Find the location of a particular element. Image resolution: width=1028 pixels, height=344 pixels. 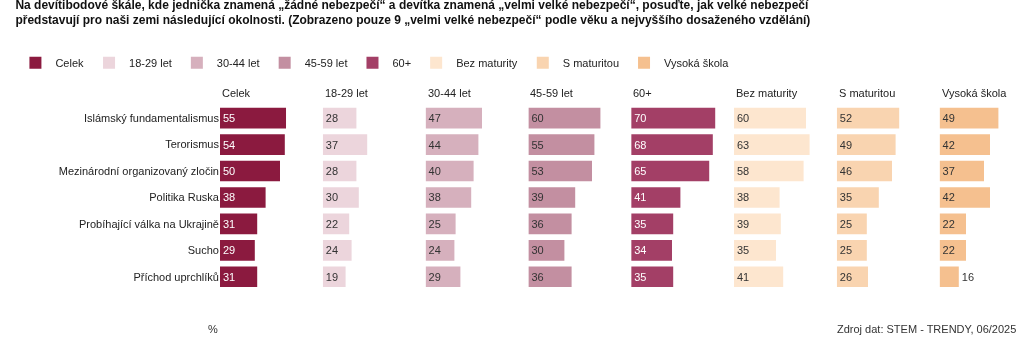

data-label: 24 is located at coordinates (332, 250).